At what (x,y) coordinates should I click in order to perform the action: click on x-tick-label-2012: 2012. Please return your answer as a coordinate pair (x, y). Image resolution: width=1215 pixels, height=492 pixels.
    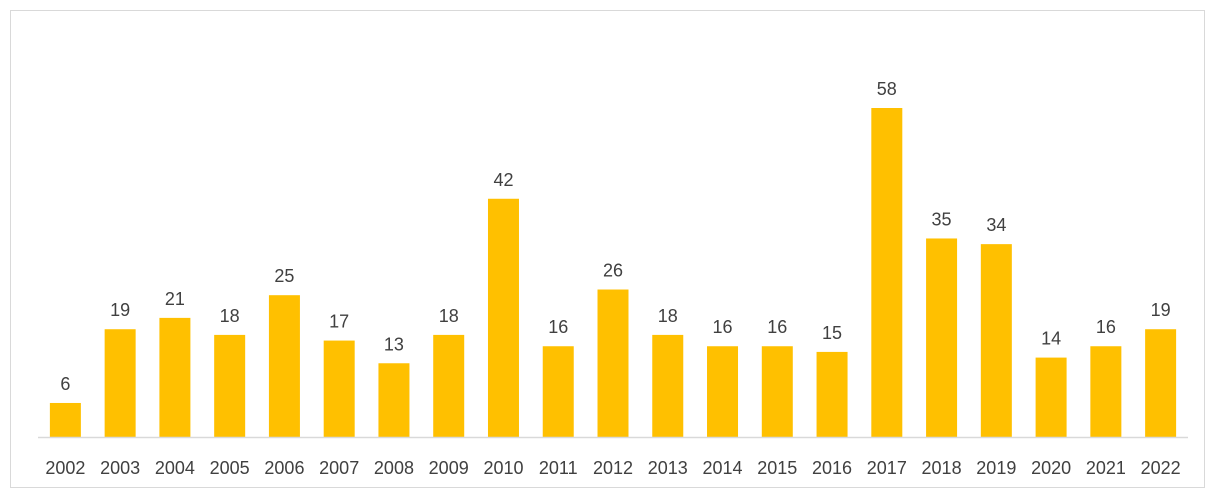
    Looking at the image, I should click on (613, 468).